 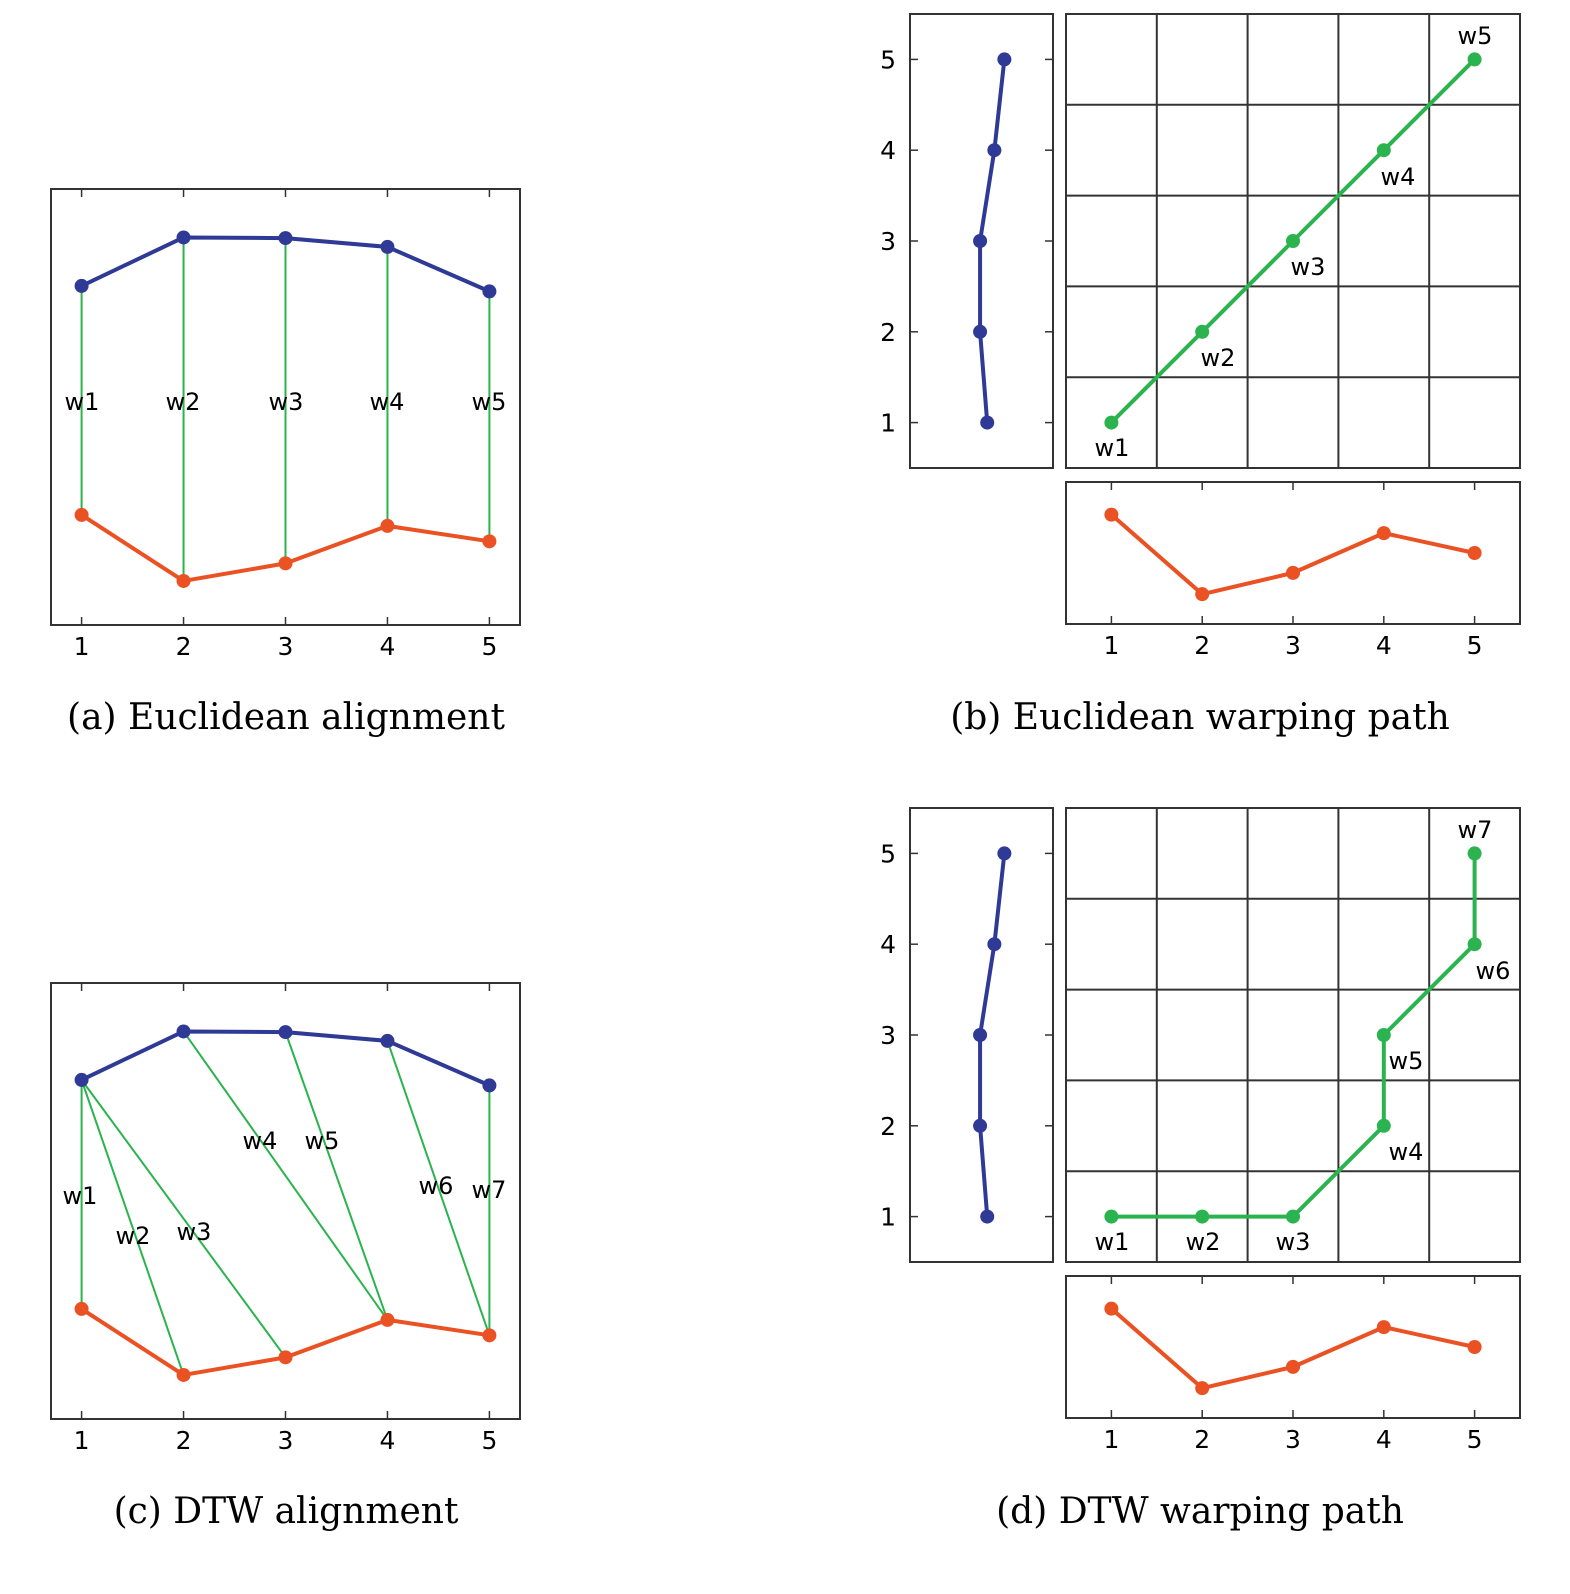 I want to click on path-label: w4, so click(x=1406, y=1152).